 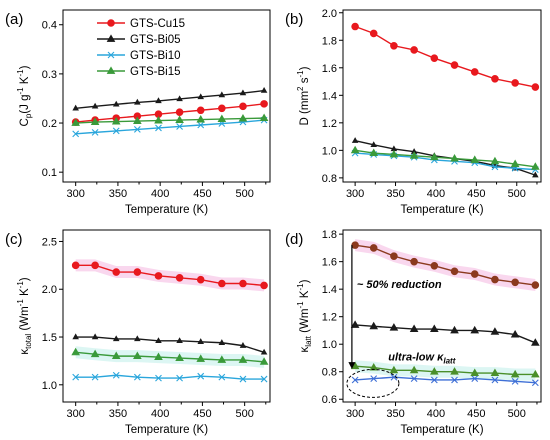 I want to click on uncertainty-band, so click(x=445, y=370).